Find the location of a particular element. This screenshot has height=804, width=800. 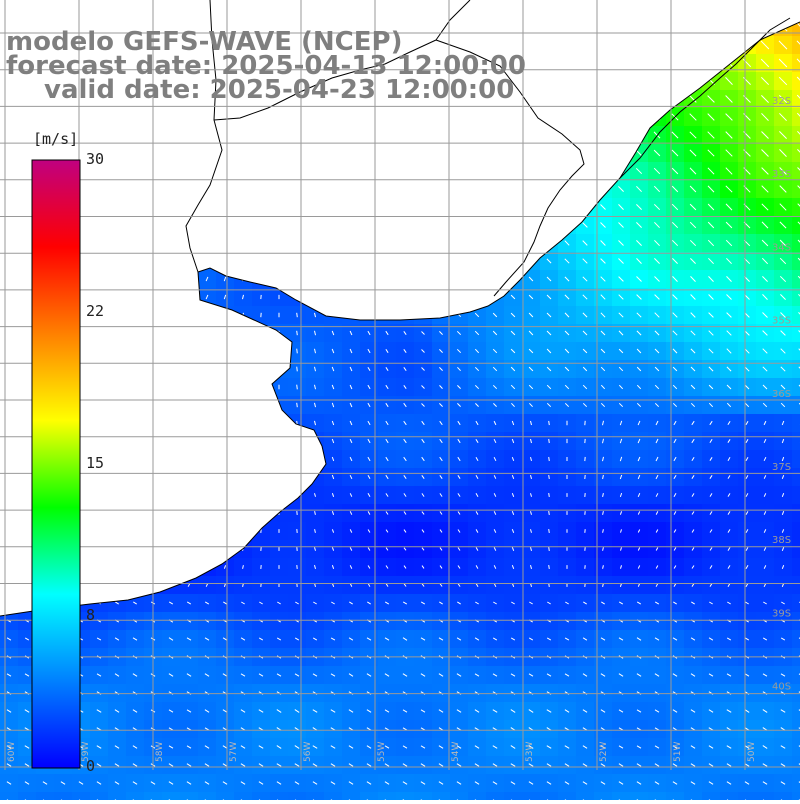

colorbar-unit-label: [m/s] is located at coordinates (55, 139).